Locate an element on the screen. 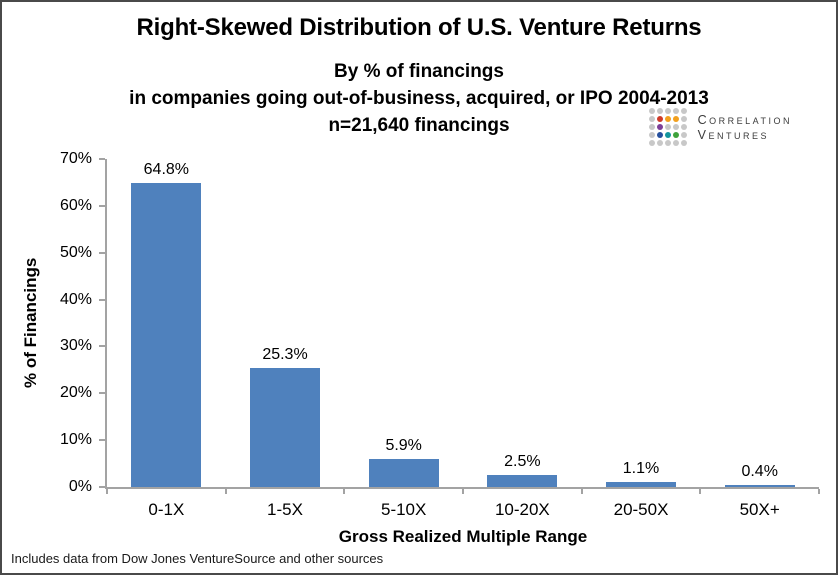 The width and height of the screenshot is (838, 575). y-tick-label: 30% is located at coordinates (75, 346).